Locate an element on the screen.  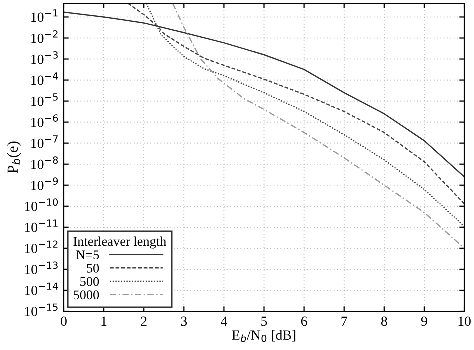
x-tick-label: 9 is located at coordinates (424, 321).